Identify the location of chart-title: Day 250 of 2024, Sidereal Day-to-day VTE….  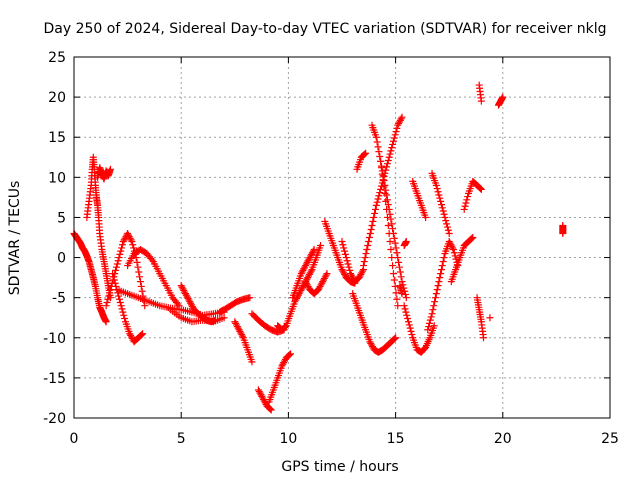
(325, 29).